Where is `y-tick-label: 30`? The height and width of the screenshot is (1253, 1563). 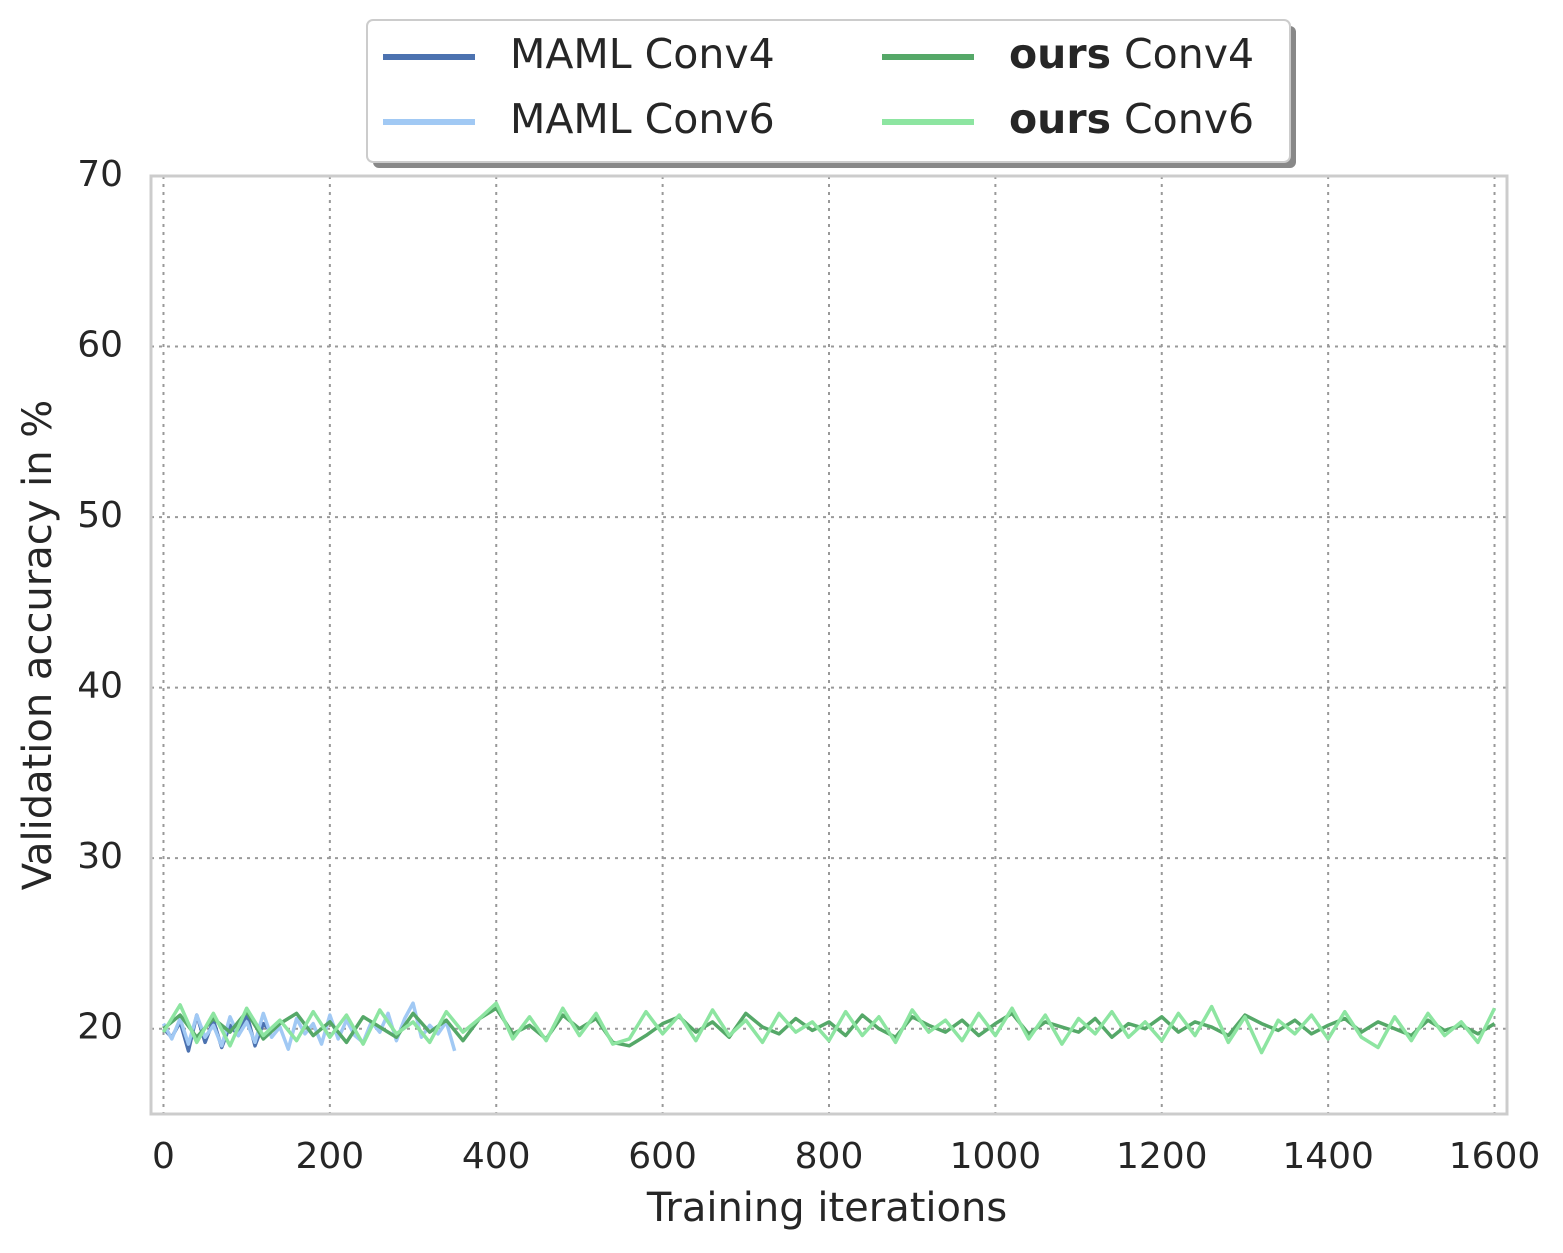
y-tick-label: 30 is located at coordinates (100, 856).